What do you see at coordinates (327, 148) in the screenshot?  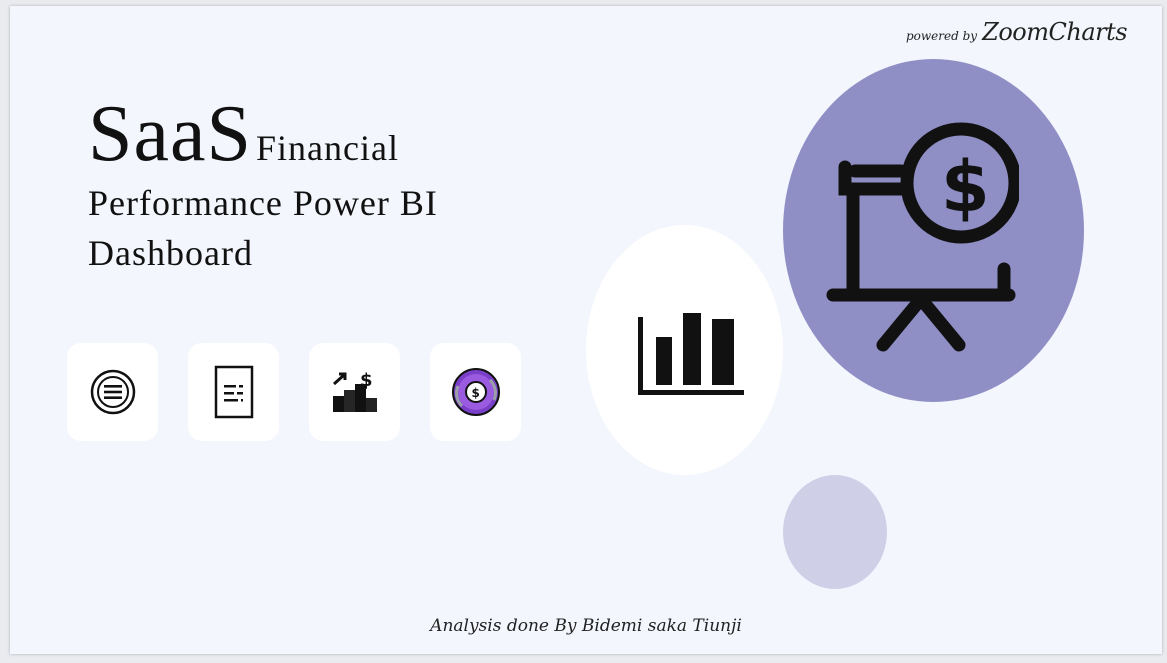 I see `title-financial: Financial` at bounding box center [327, 148].